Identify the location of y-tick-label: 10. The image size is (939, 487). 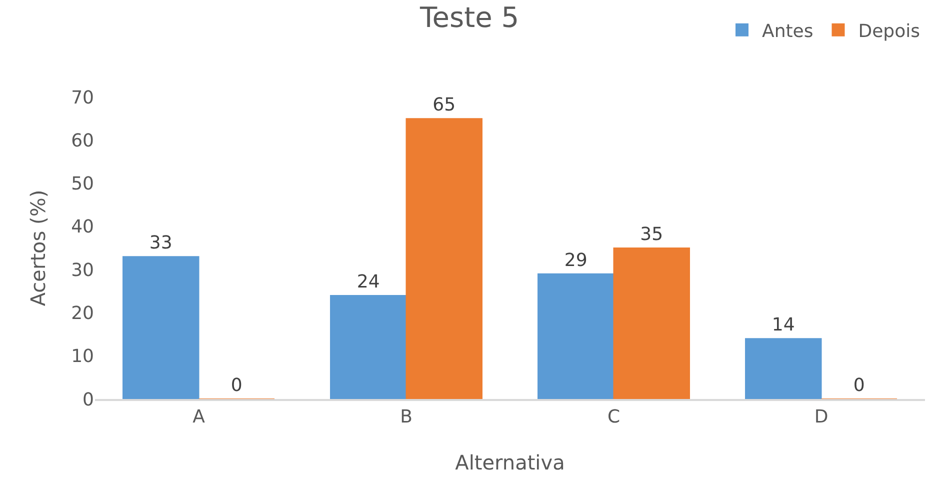
(82, 357).